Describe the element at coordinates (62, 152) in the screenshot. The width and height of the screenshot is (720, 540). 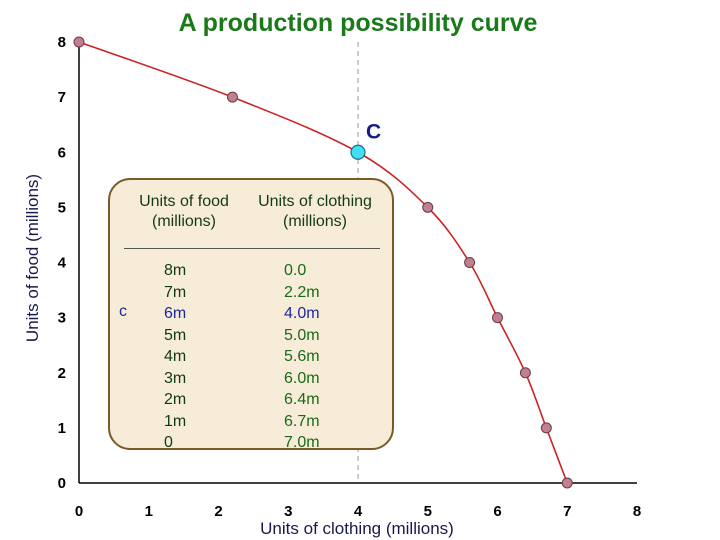
I see `y-tick-label: 6` at that location.